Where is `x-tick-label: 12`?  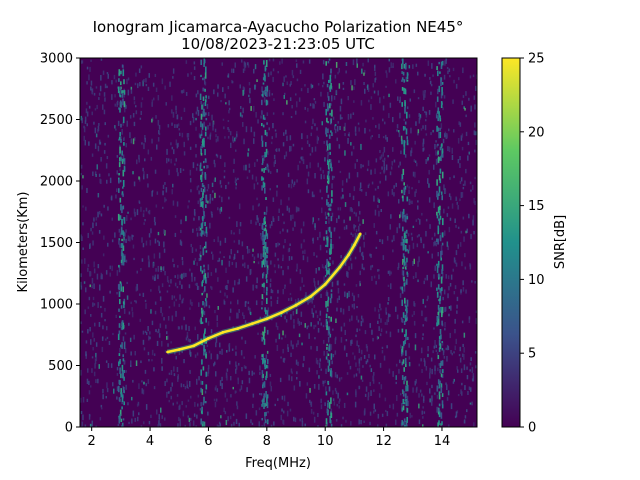 x-tick-label: 12 is located at coordinates (383, 441).